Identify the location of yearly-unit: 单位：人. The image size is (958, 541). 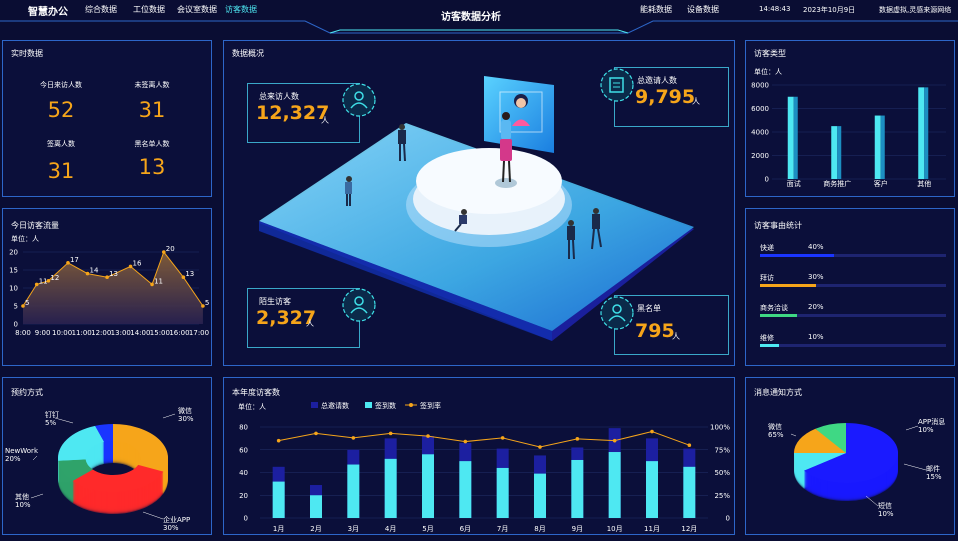
(252, 407).